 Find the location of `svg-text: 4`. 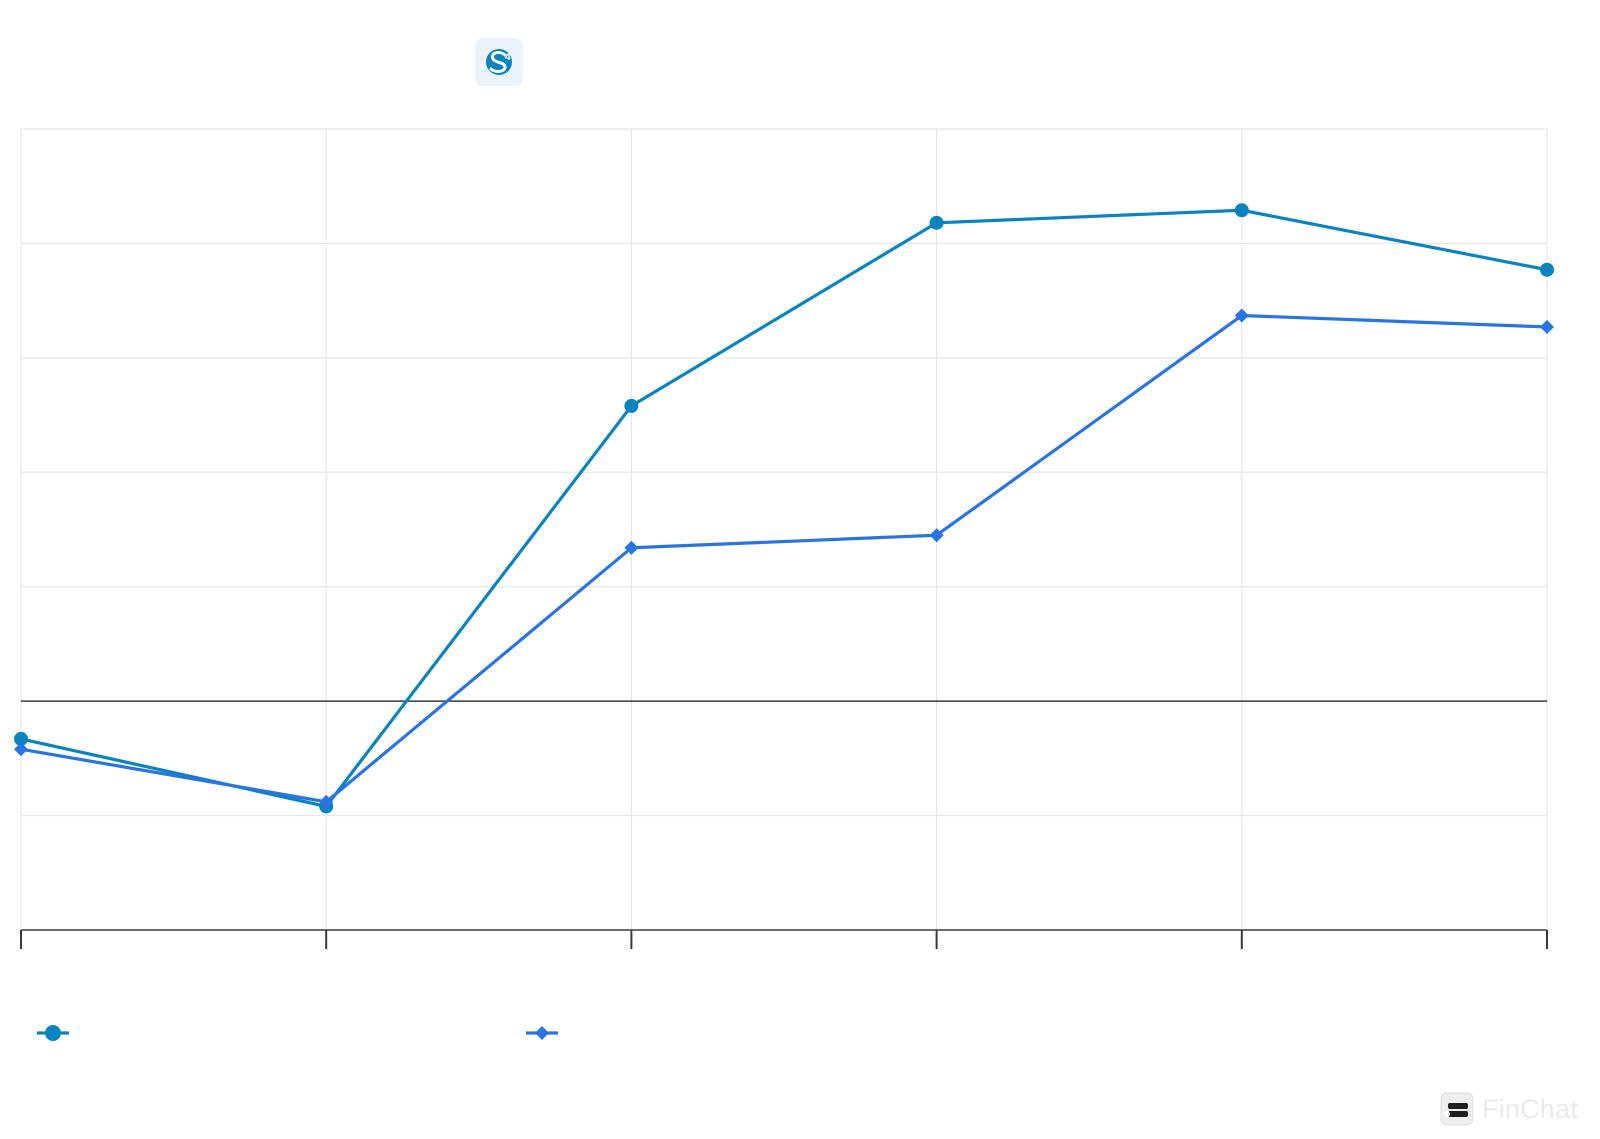

svg-text: 4 is located at coordinates (508, 57).